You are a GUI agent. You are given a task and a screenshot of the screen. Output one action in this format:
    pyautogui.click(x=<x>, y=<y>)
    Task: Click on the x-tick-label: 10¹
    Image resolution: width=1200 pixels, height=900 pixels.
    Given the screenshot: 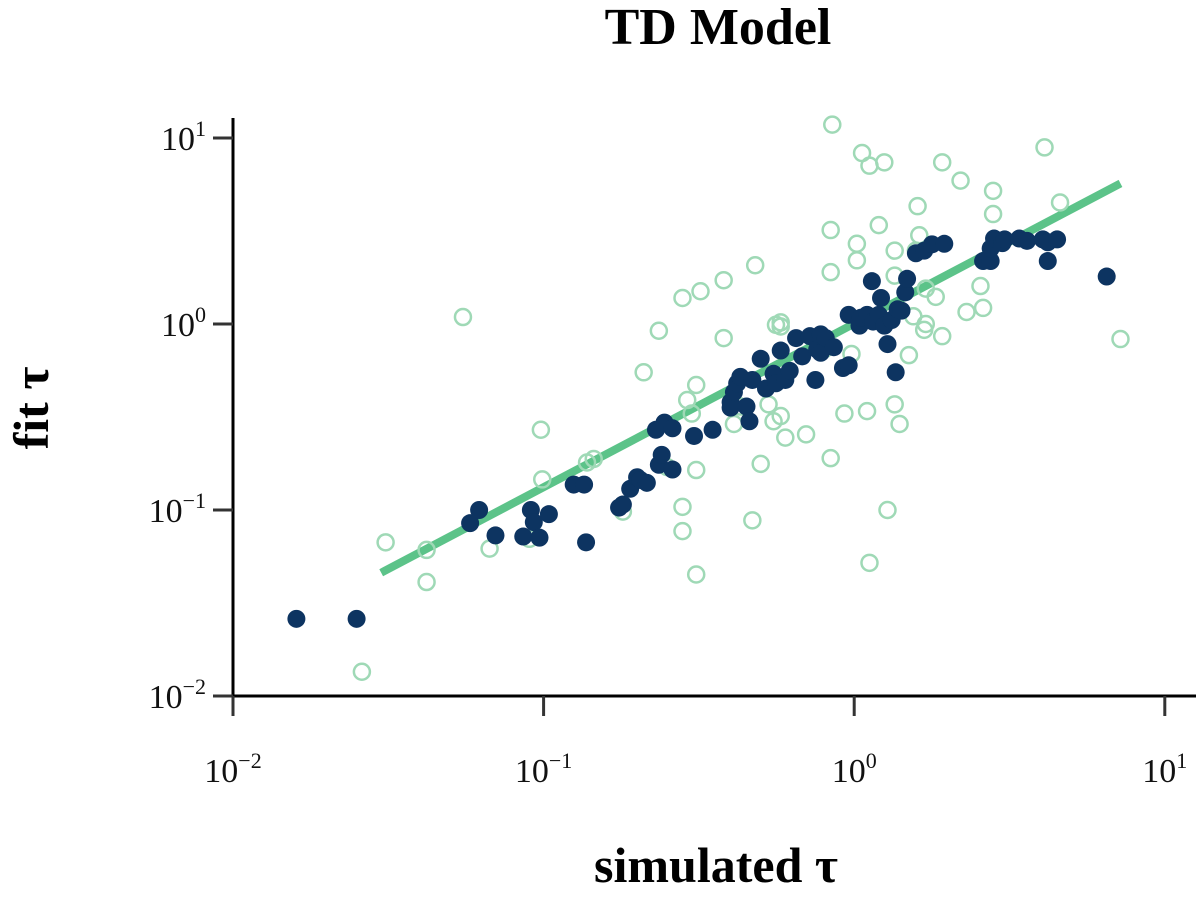 What is the action you would take?
    pyautogui.click(x=1164, y=769)
    